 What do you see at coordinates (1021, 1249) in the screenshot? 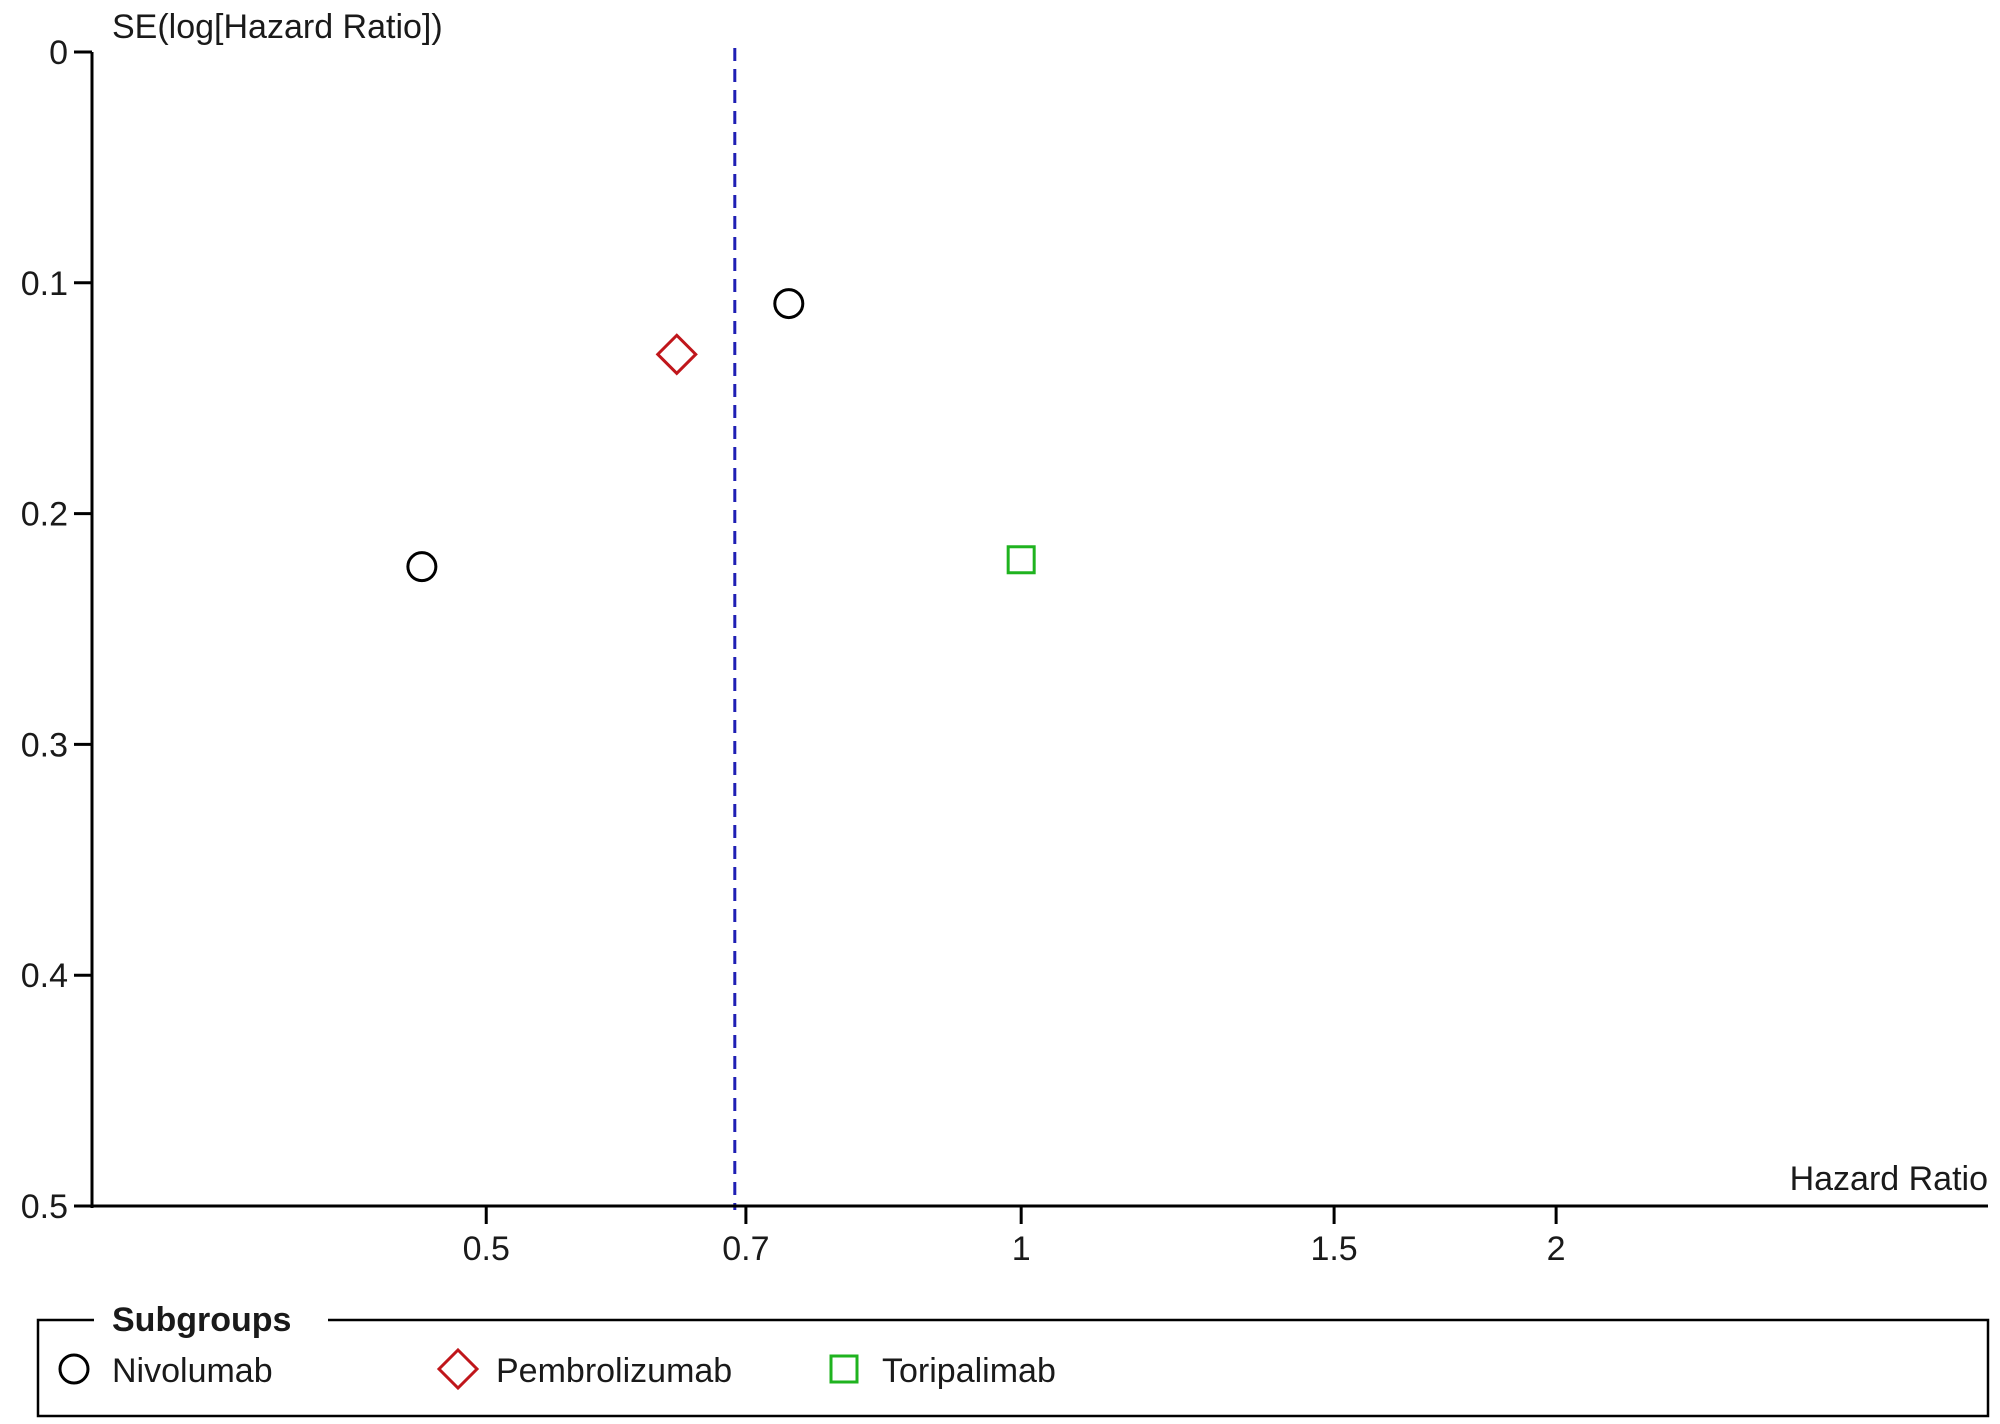
I see `x-tick-label: 1` at bounding box center [1021, 1249].